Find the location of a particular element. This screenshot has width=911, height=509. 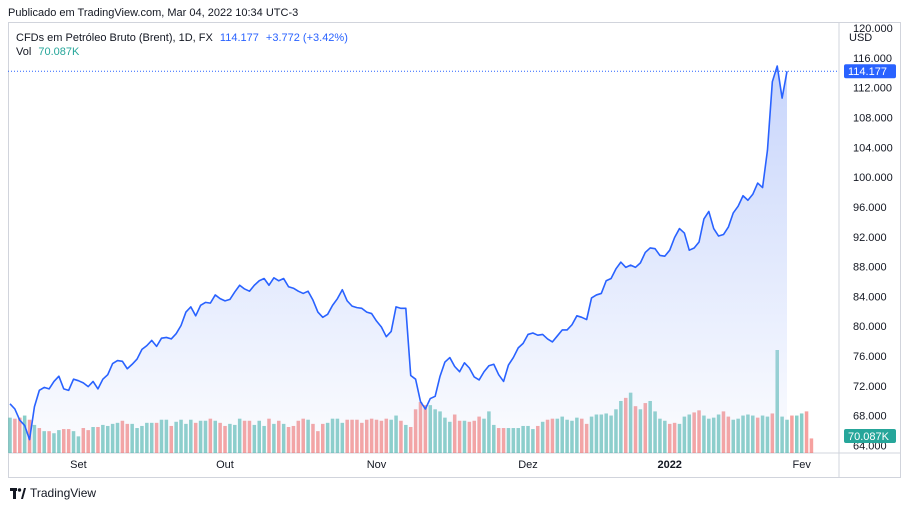

price-tick-label: 96.000 is located at coordinates (870, 208).